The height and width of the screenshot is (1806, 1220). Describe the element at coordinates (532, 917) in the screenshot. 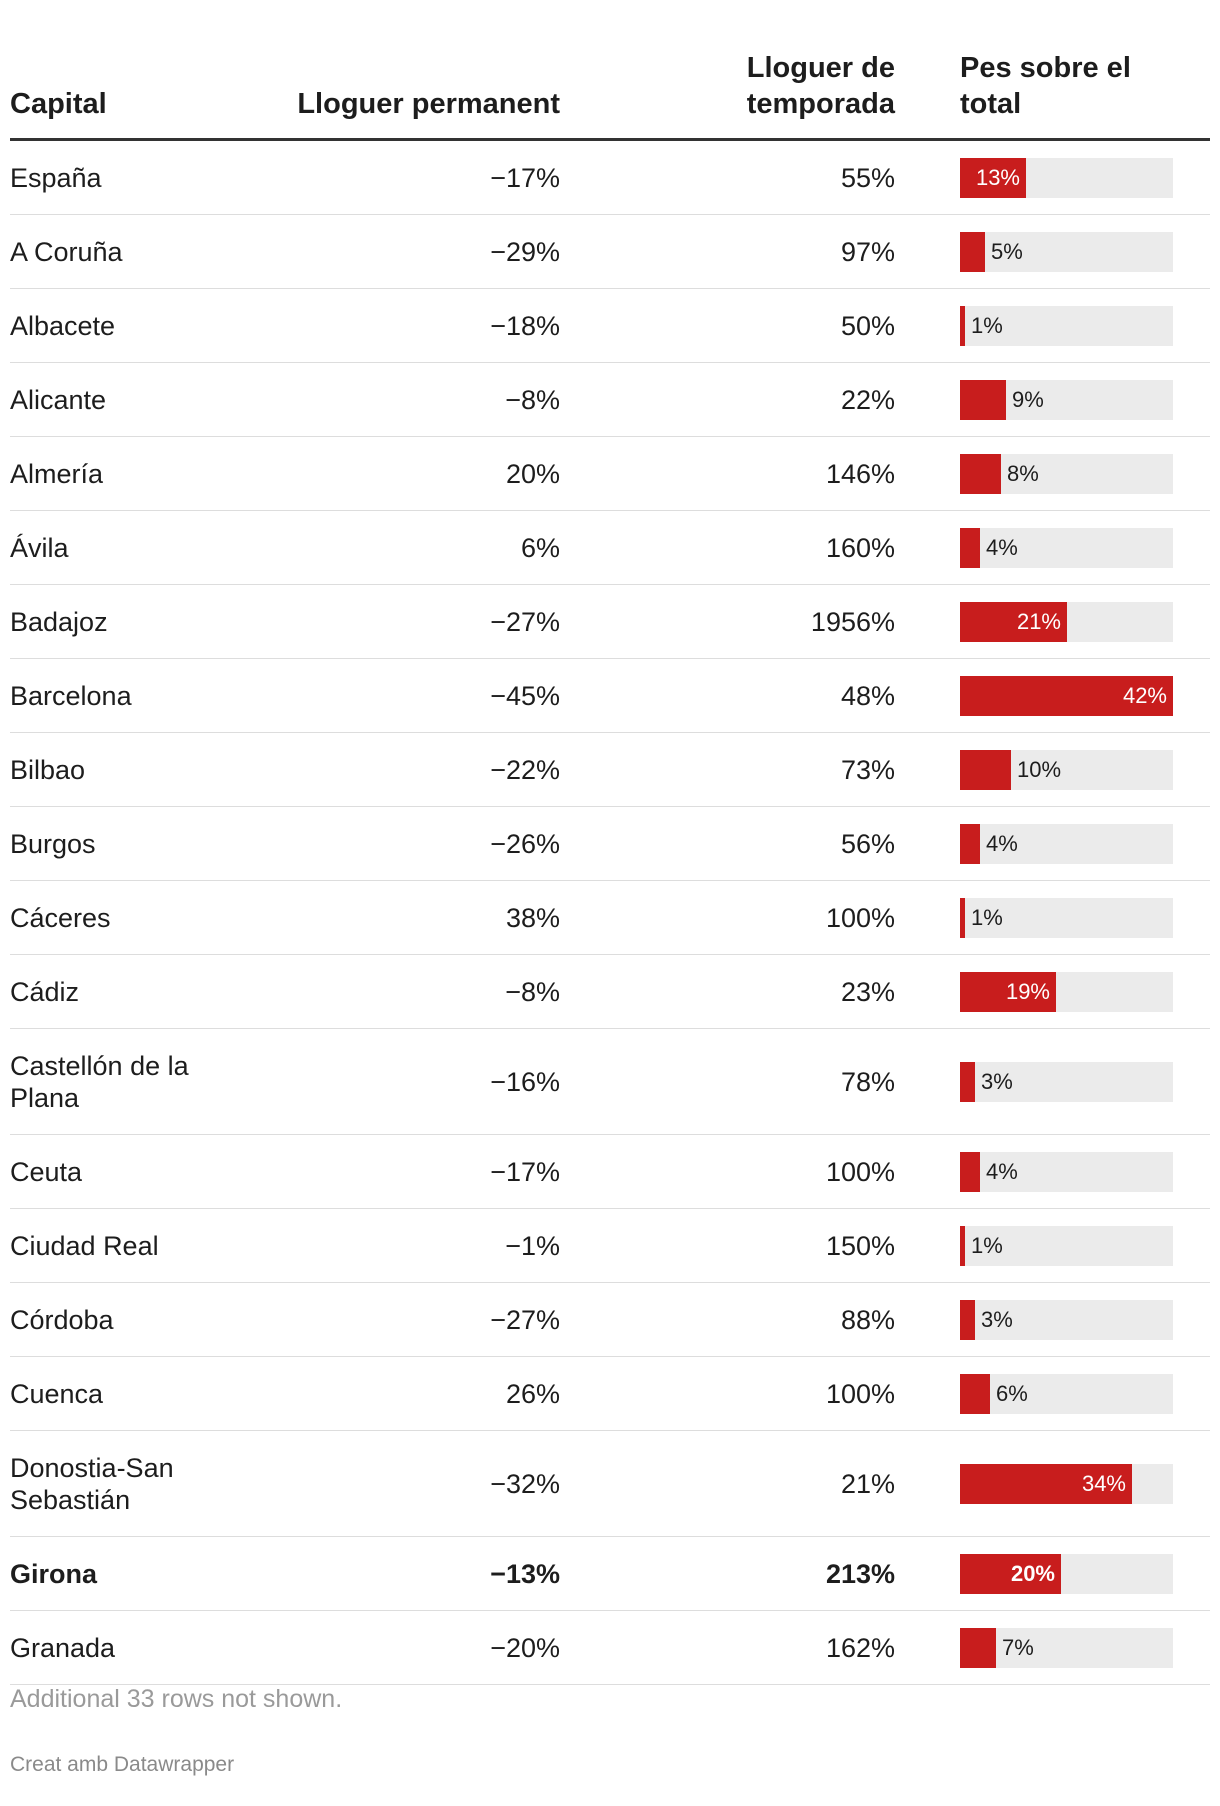

I see `permanent-rent-change: 38%` at that location.